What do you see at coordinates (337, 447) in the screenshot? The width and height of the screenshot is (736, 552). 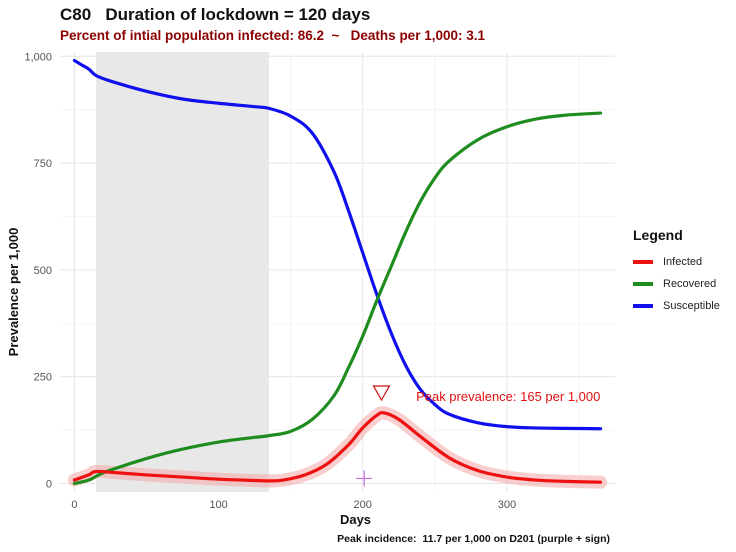 I see `series-line-infected` at bounding box center [337, 447].